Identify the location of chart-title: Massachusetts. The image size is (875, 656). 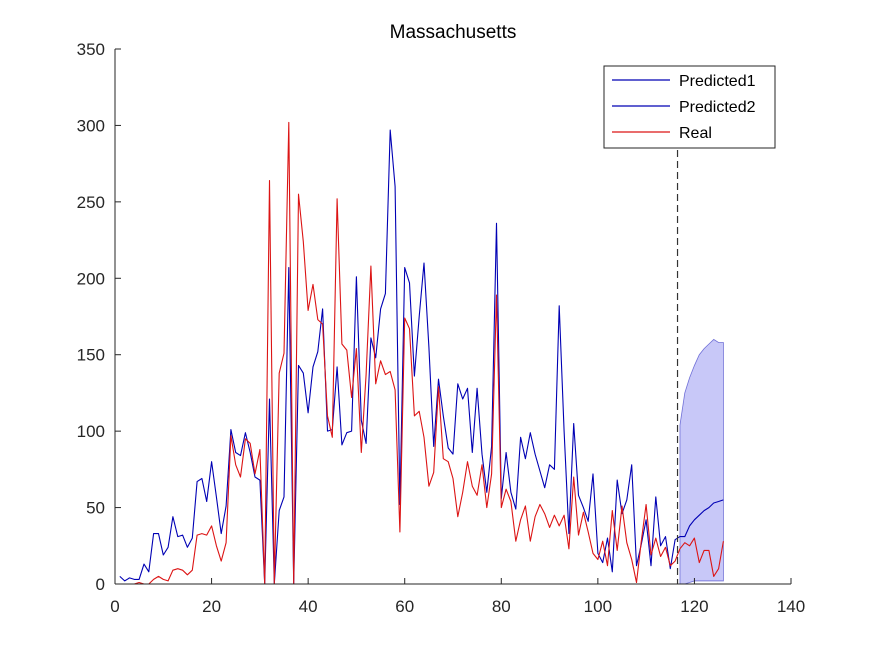
(453, 32).